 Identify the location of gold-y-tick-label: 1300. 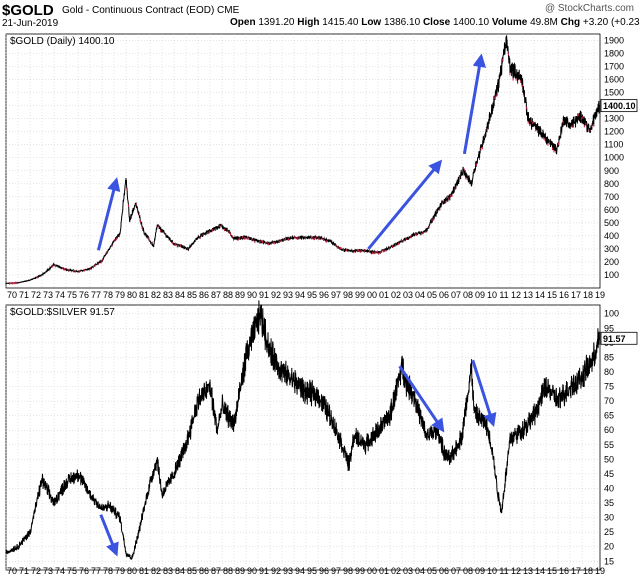
(614, 119).